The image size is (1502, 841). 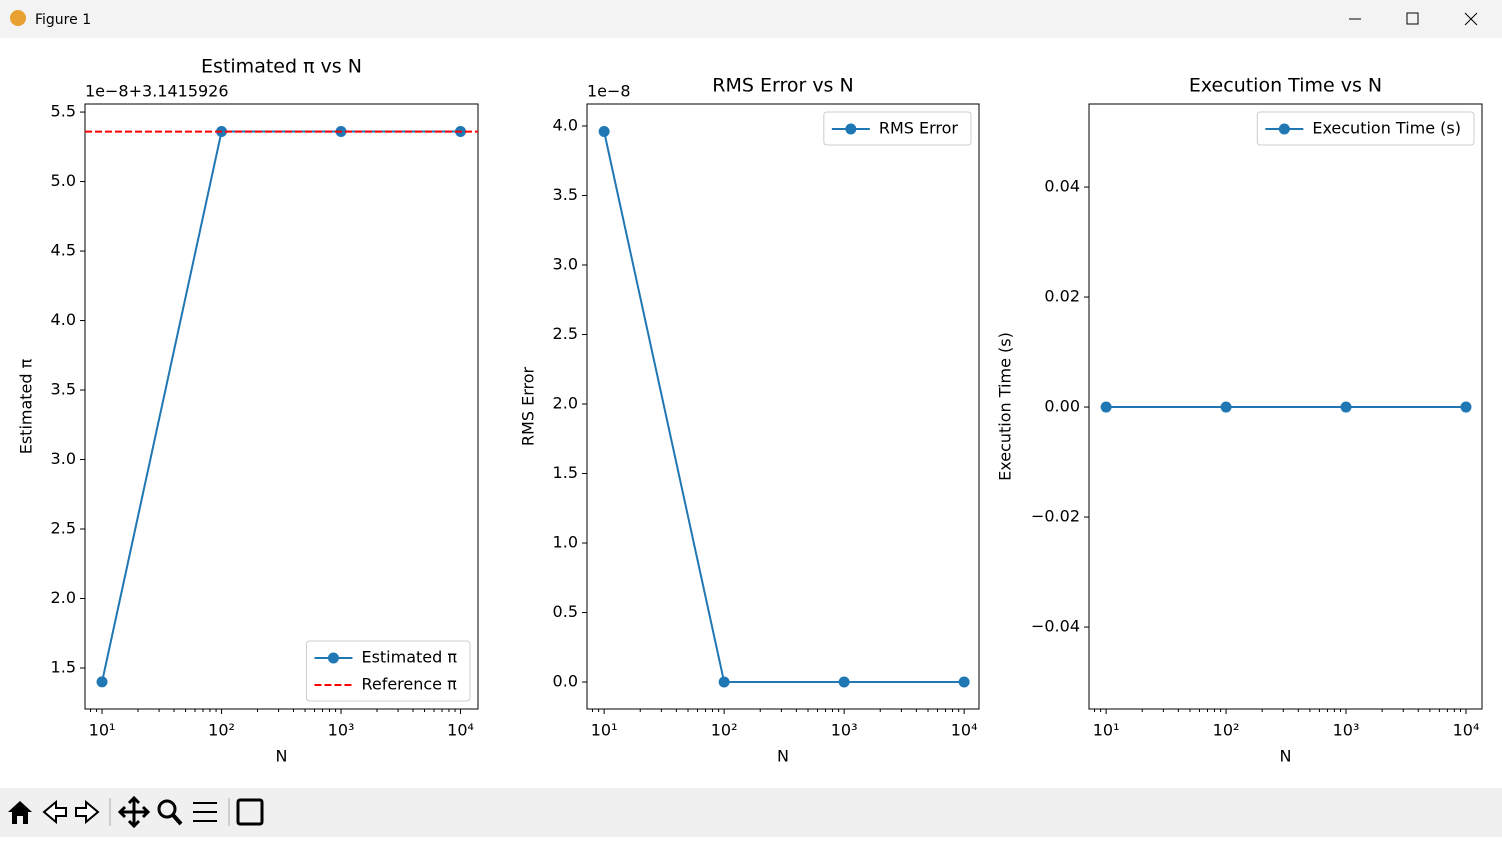 I want to click on maximize-button, so click(x=1412, y=18).